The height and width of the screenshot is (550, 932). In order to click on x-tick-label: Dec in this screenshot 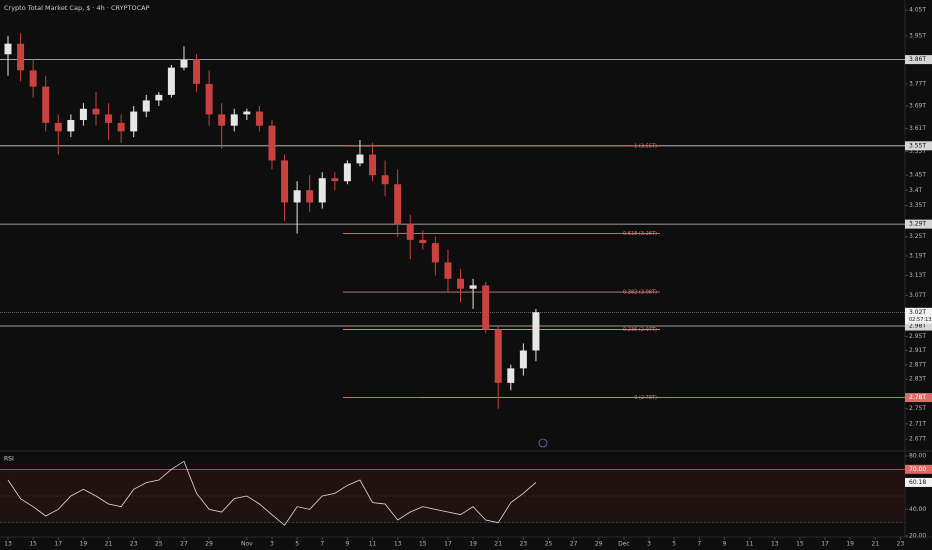, I will do `click(624, 544)`.